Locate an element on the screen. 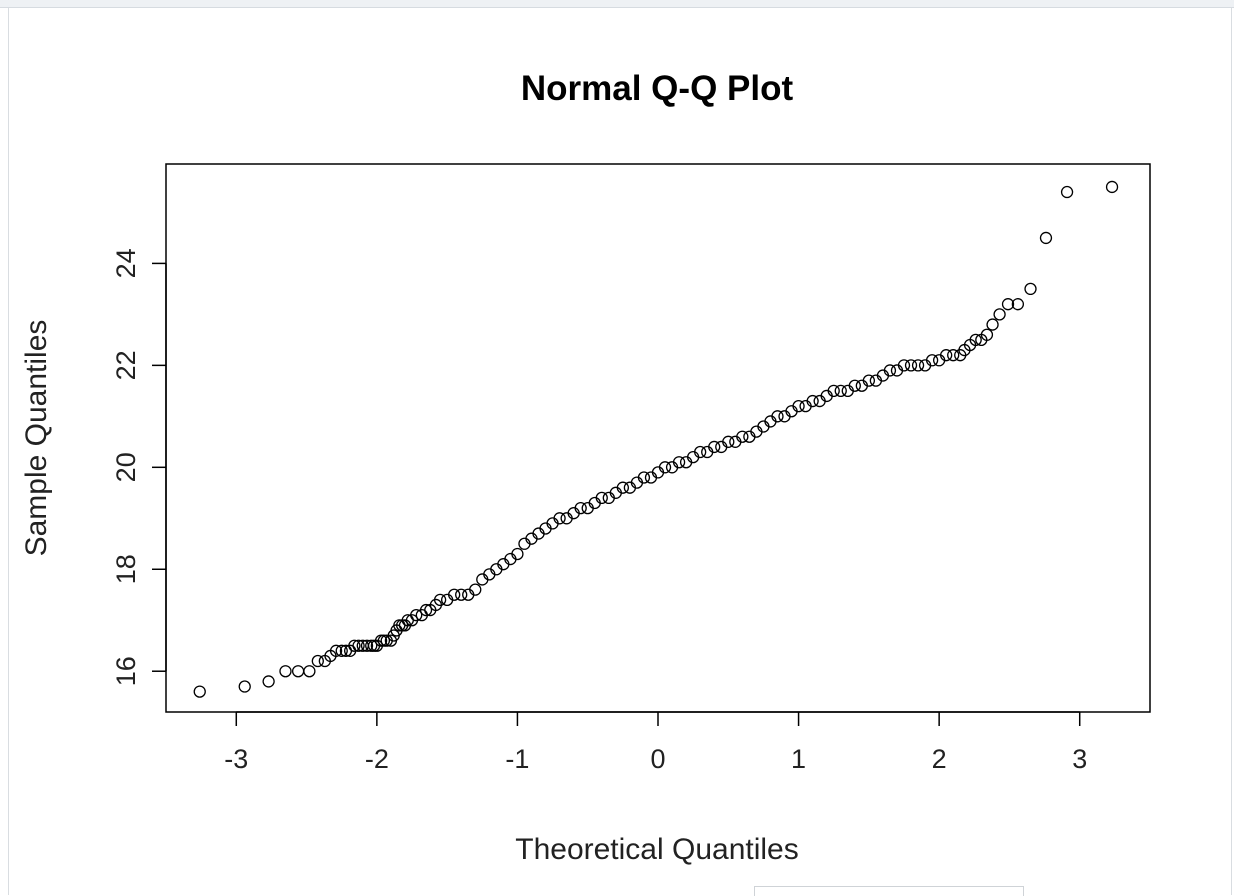  x-tick-label: 3 is located at coordinates (1079, 759).